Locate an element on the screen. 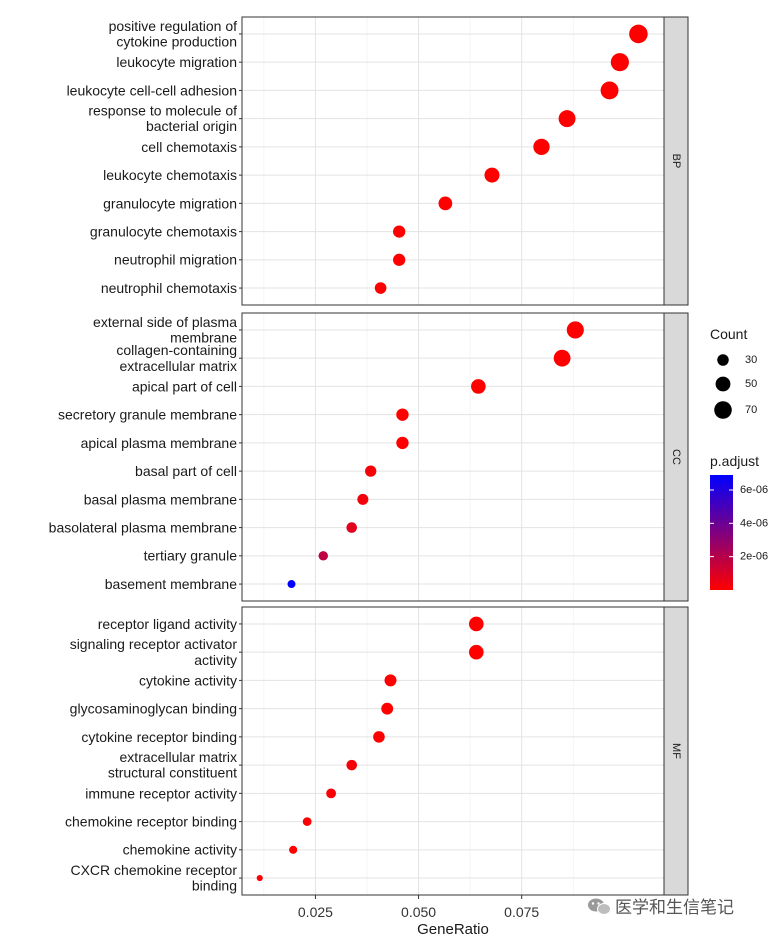 Image resolution: width=776 pixels, height=940 pixels. term-label: external side of plasma membrane is located at coordinates (165, 330).